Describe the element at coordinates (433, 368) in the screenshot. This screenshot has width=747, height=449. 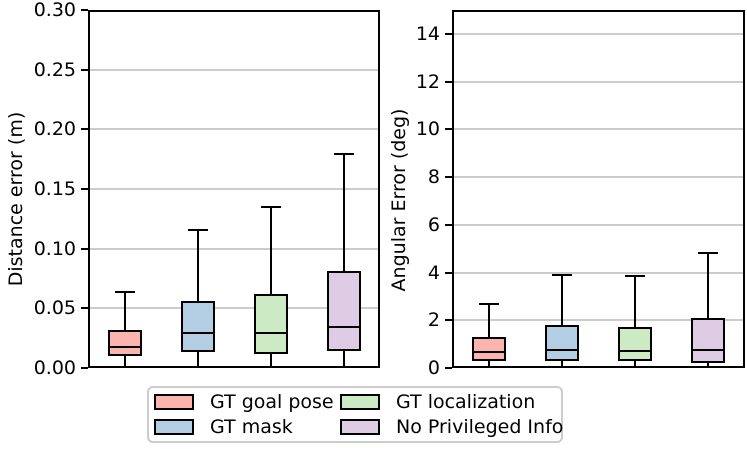
I see `y-tick-label: 0` at that location.